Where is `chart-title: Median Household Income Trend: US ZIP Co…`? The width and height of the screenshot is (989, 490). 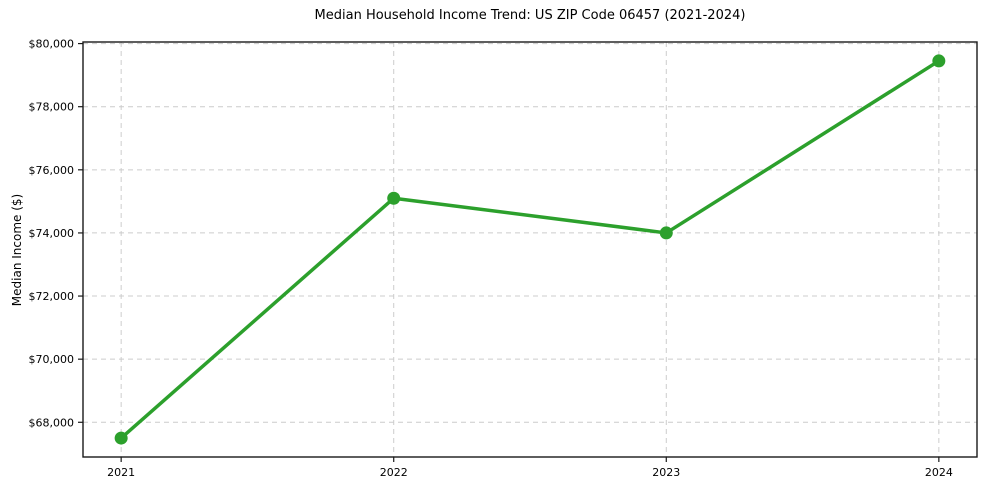
chart-title: Median Household Income Trend: US ZIP Co… is located at coordinates (530, 15).